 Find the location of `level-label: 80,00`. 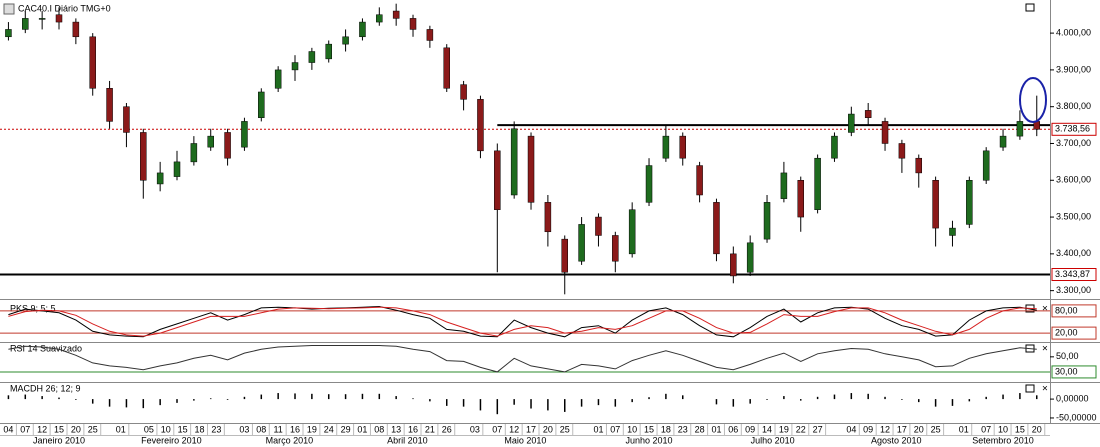

level-label: 80,00 is located at coordinates (1066, 310).